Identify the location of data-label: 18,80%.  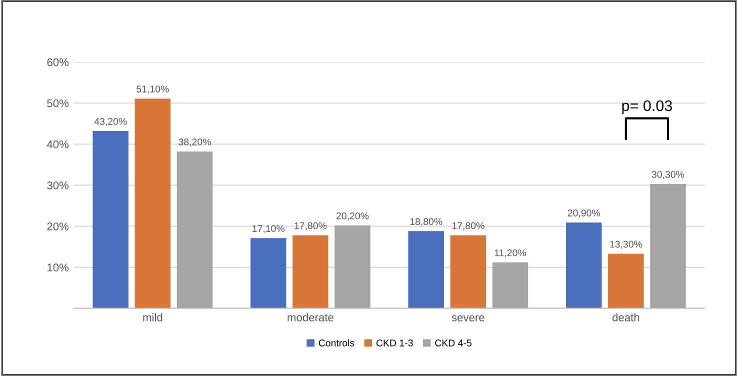
(426, 222).